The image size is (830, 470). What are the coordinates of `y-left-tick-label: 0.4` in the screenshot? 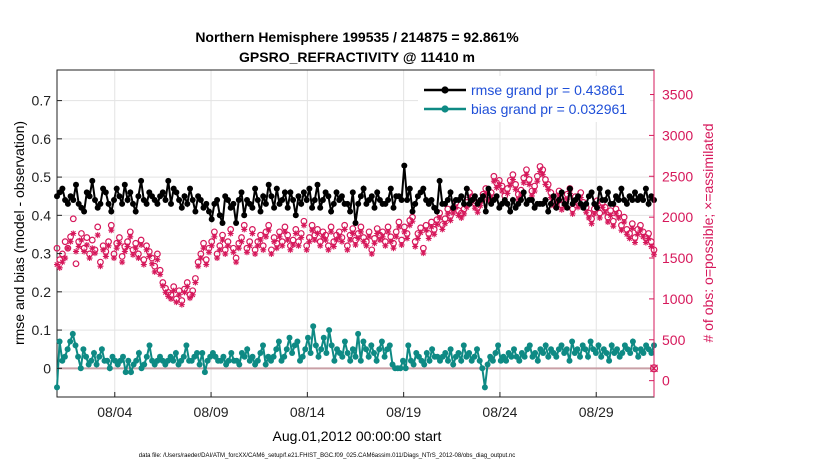 It's located at (42, 215).